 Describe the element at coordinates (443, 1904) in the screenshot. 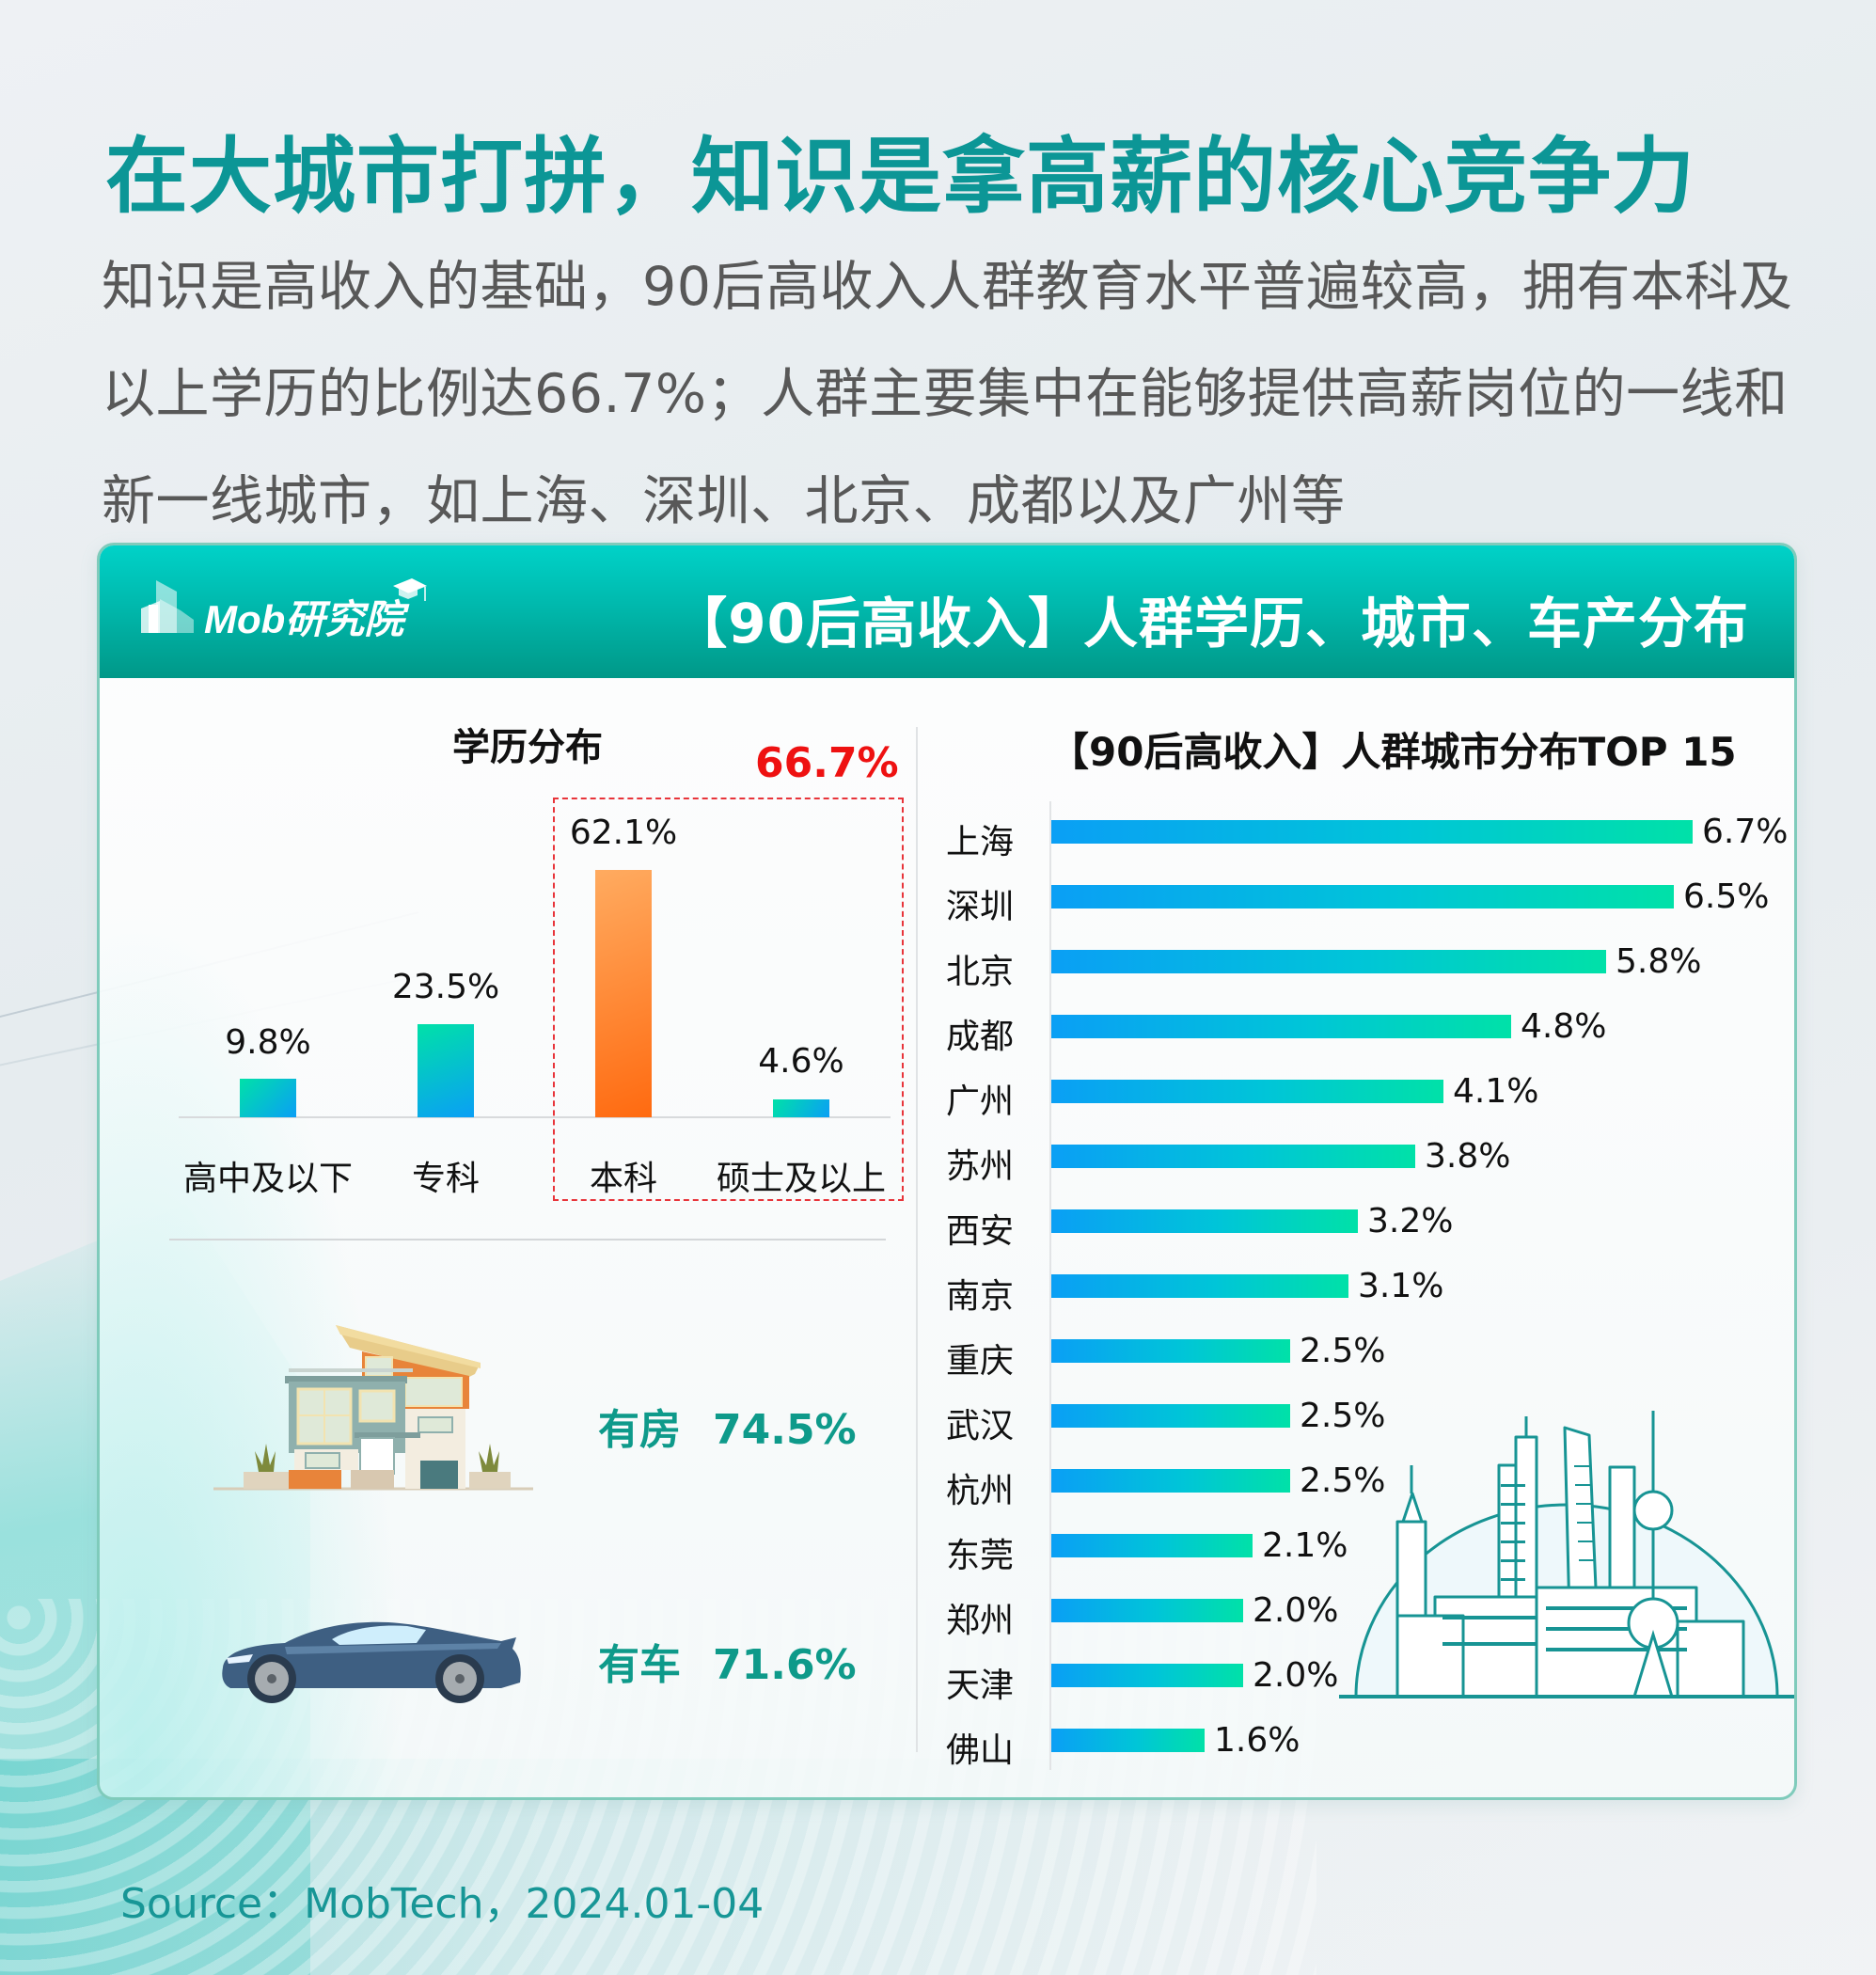

I see `source-footnote: Source：MobTech，2024.01-04` at that location.